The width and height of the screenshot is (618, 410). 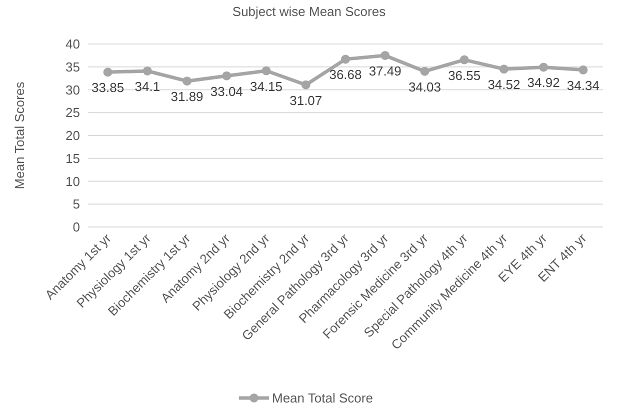 I want to click on y-tick-label: 25, so click(x=73, y=112).